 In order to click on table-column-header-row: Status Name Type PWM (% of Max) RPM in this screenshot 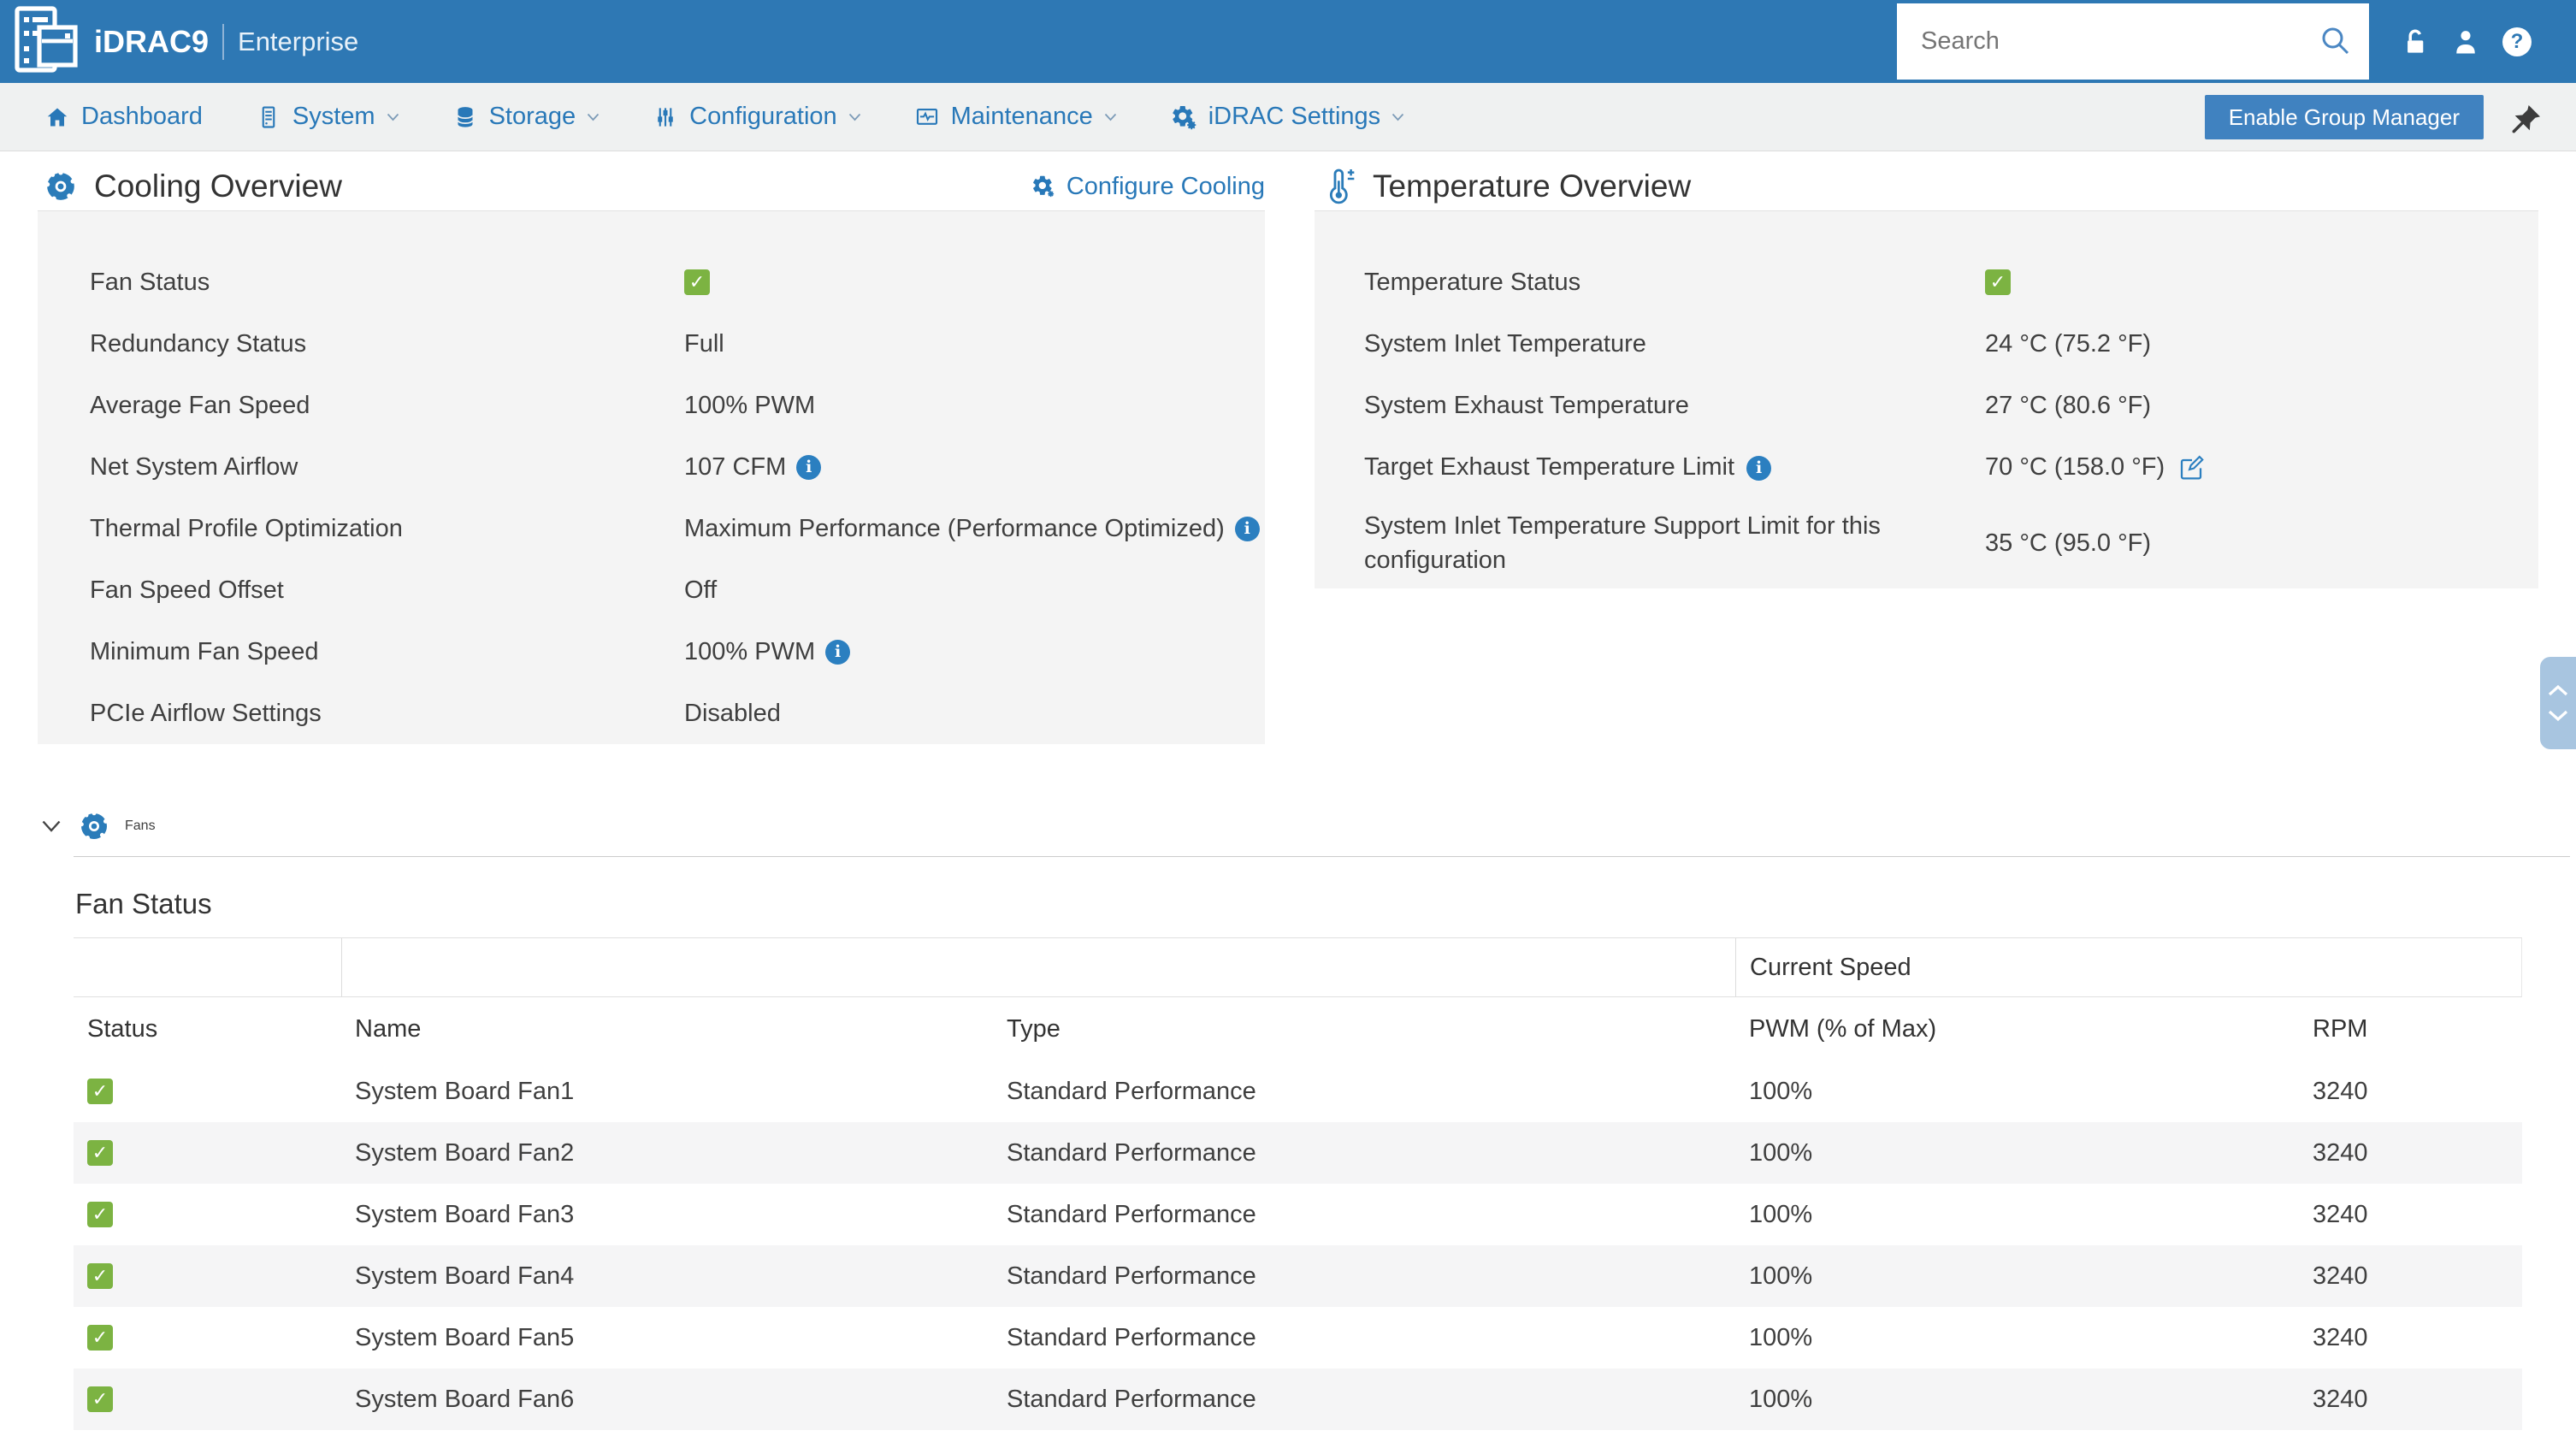, I will do `click(1298, 1029)`.